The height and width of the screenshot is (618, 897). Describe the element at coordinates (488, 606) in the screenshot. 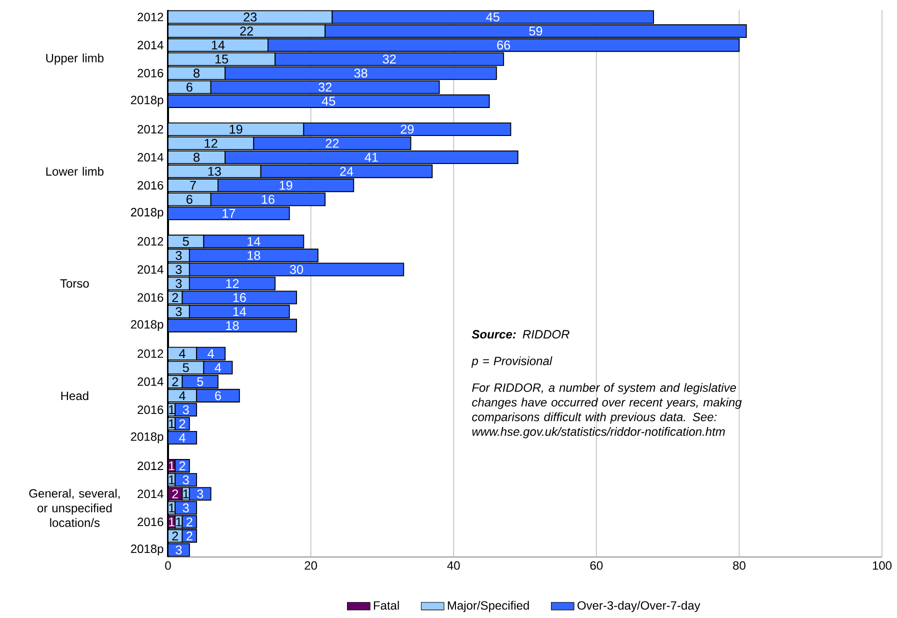

I see `legend-label: Major/Specified` at that location.